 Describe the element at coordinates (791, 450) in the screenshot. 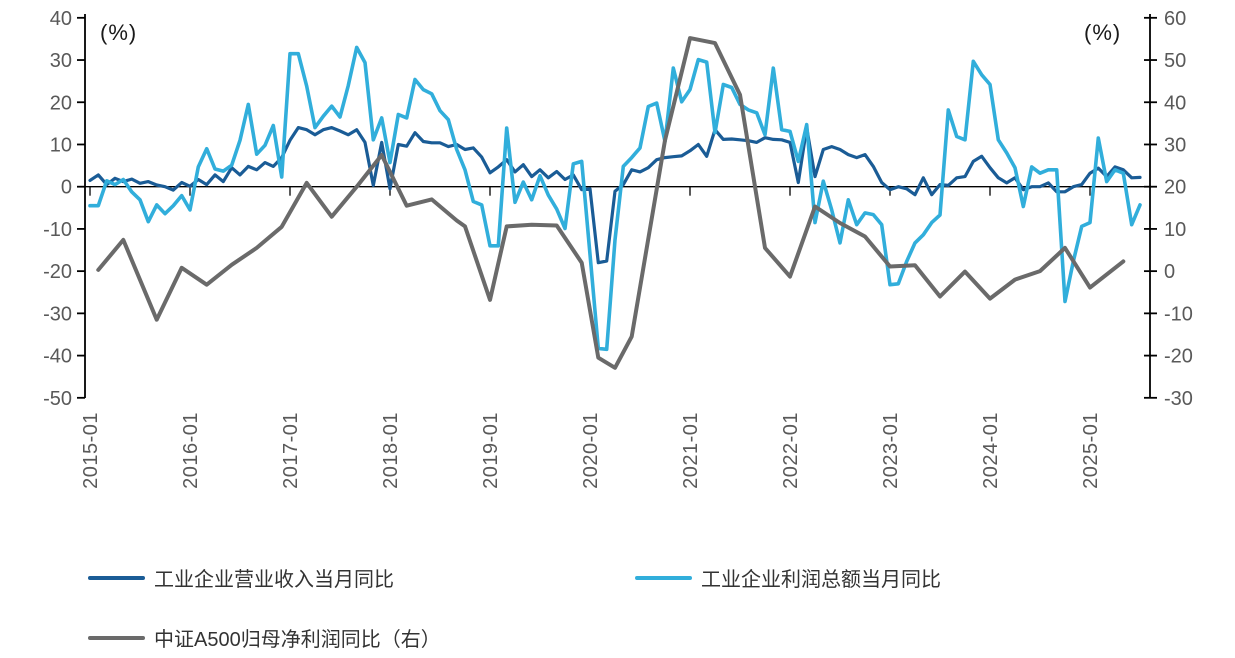

I see `x-axis-tick-label: 2022-01` at that location.